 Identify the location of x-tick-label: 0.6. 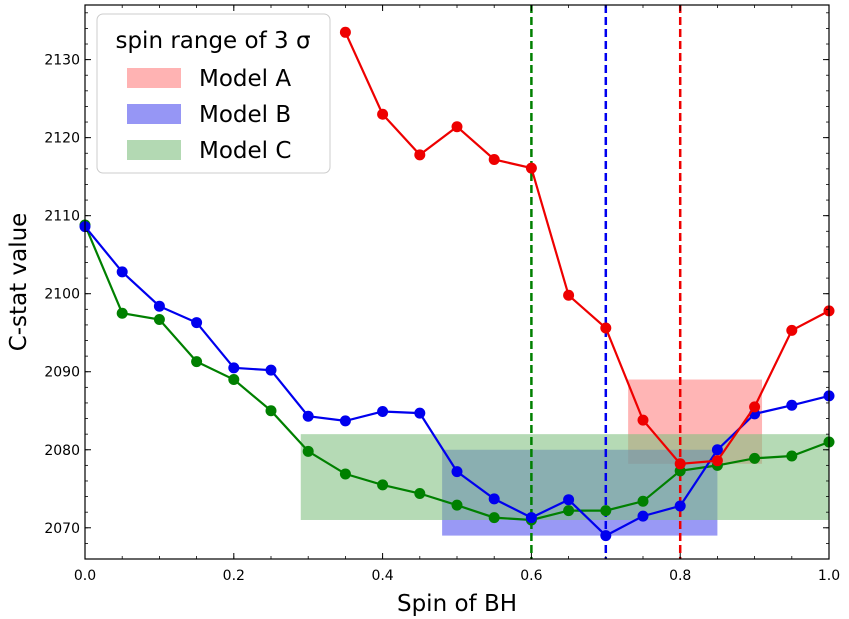
(531, 576).